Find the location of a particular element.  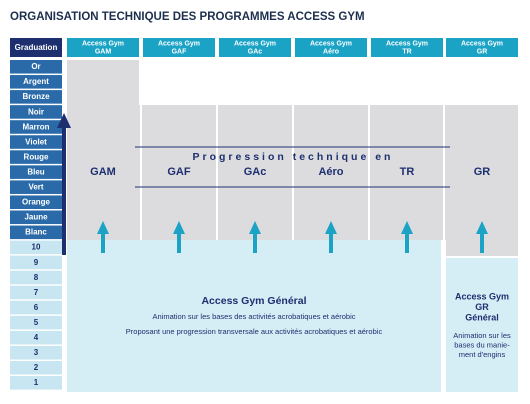

gr-line: Animation sur les is located at coordinates (482, 335).